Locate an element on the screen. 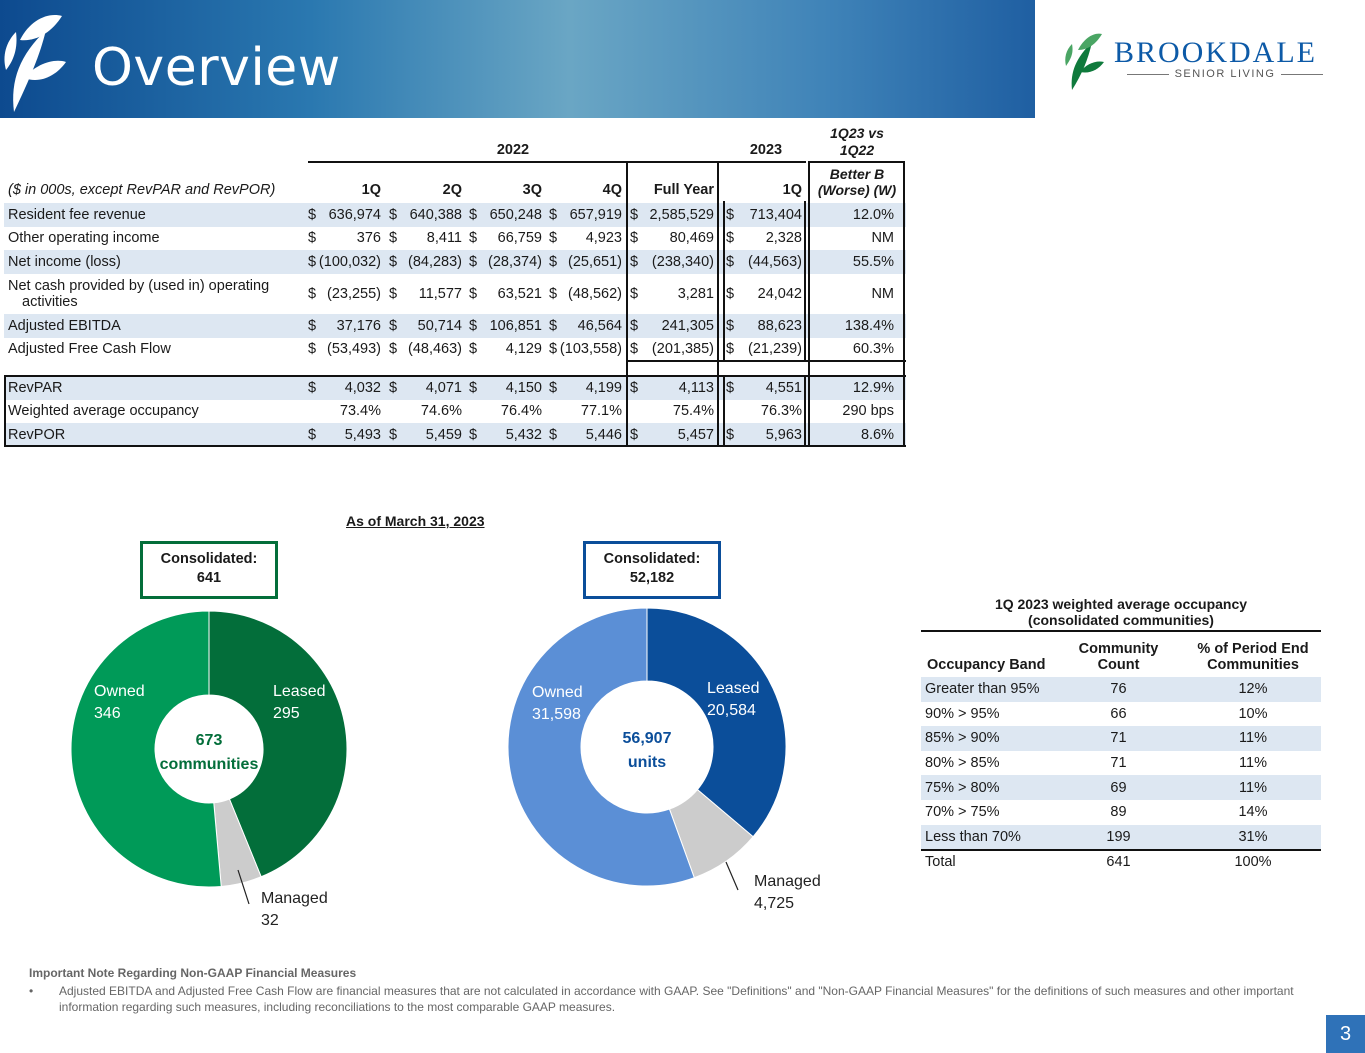  value-number: 66,759 is located at coordinates (519, 238).